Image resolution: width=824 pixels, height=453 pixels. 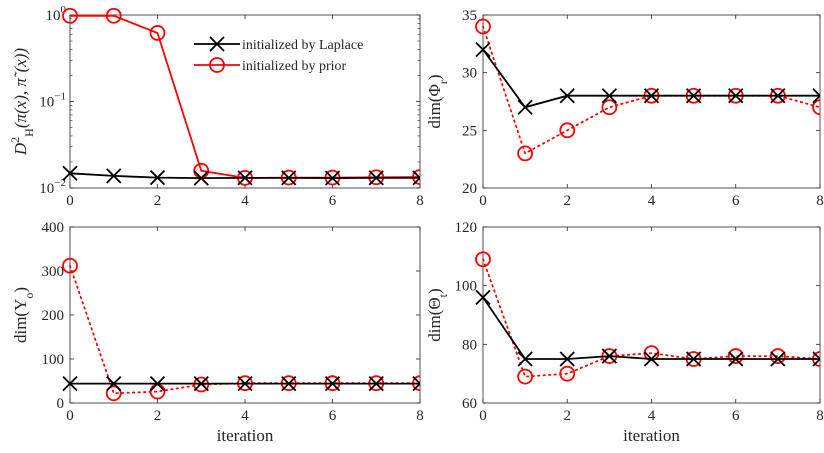 What do you see at coordinates (466, 228) in the screenshot?
I see `y-tick-label: 120` at bounding box center [466, 228].